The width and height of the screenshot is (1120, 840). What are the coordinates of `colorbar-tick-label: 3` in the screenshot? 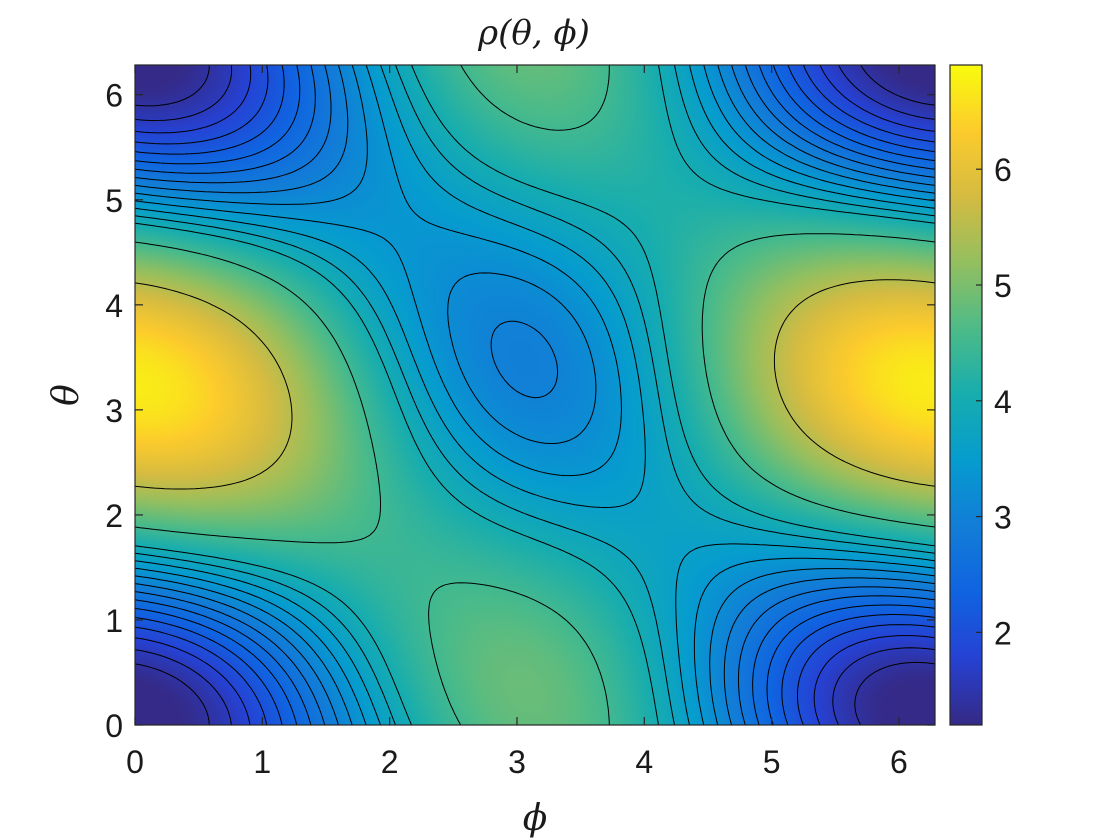 It's located at (1003, 518).